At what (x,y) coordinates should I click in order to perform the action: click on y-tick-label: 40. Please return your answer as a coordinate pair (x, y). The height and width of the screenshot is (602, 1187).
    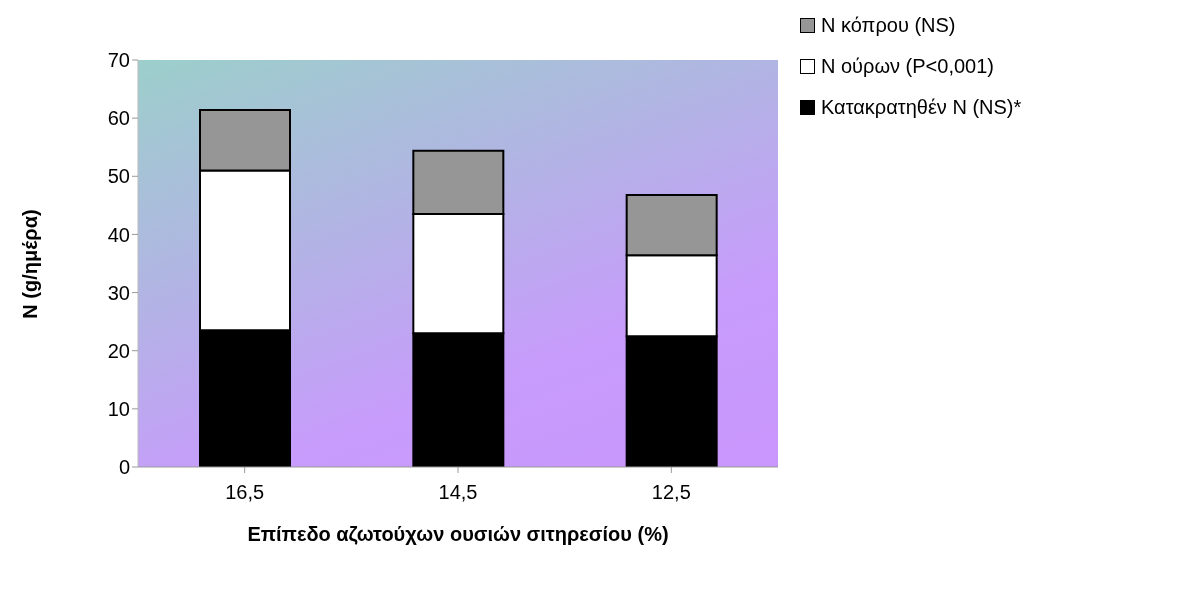
    Looking at the image, I should click on (118, 234).